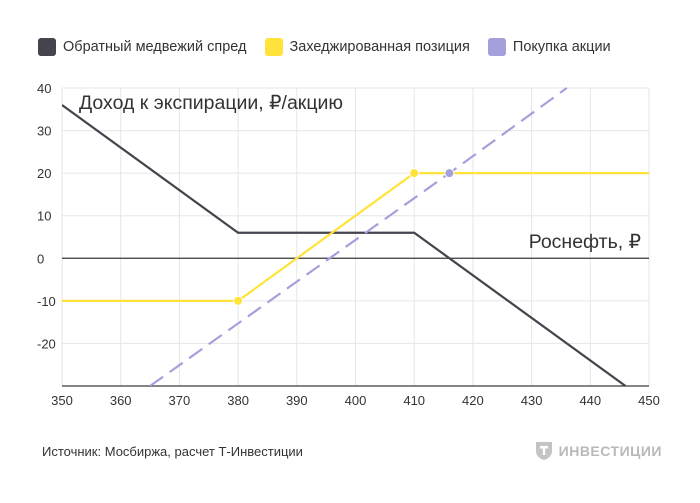 The width and height of the screenshot is (700, 503). I want to click on logo-text: ИНВЕСТИЦИИ, so click(610, 451).